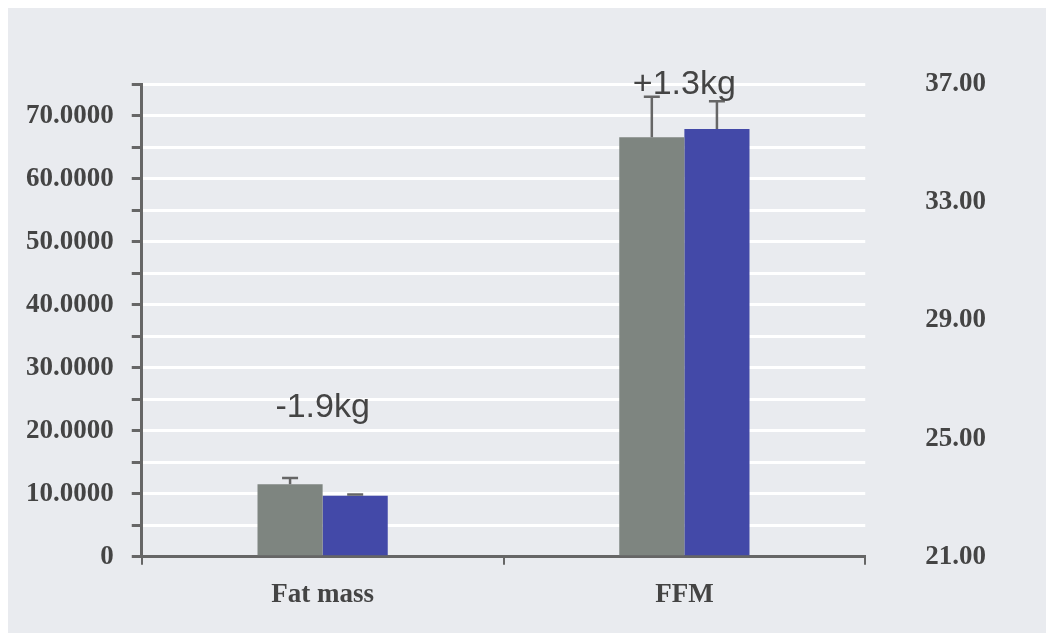  Describe the element at coordinates (322, 592) in the screenshot. I see `x-tick-label: Fat mass` at that location.